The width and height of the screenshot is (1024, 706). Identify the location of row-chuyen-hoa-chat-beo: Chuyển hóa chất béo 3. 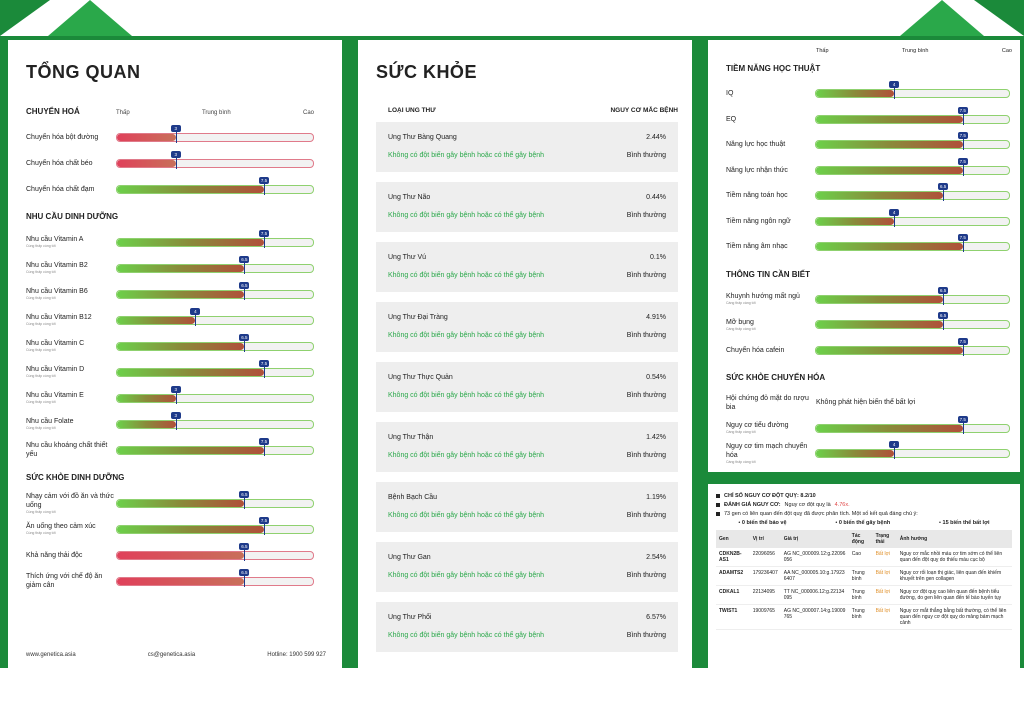
(176, 163).